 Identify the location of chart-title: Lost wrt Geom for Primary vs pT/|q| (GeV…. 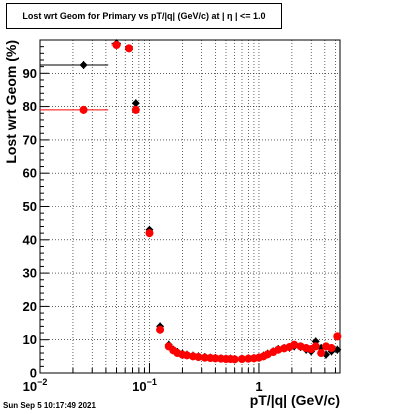
(144, 16).